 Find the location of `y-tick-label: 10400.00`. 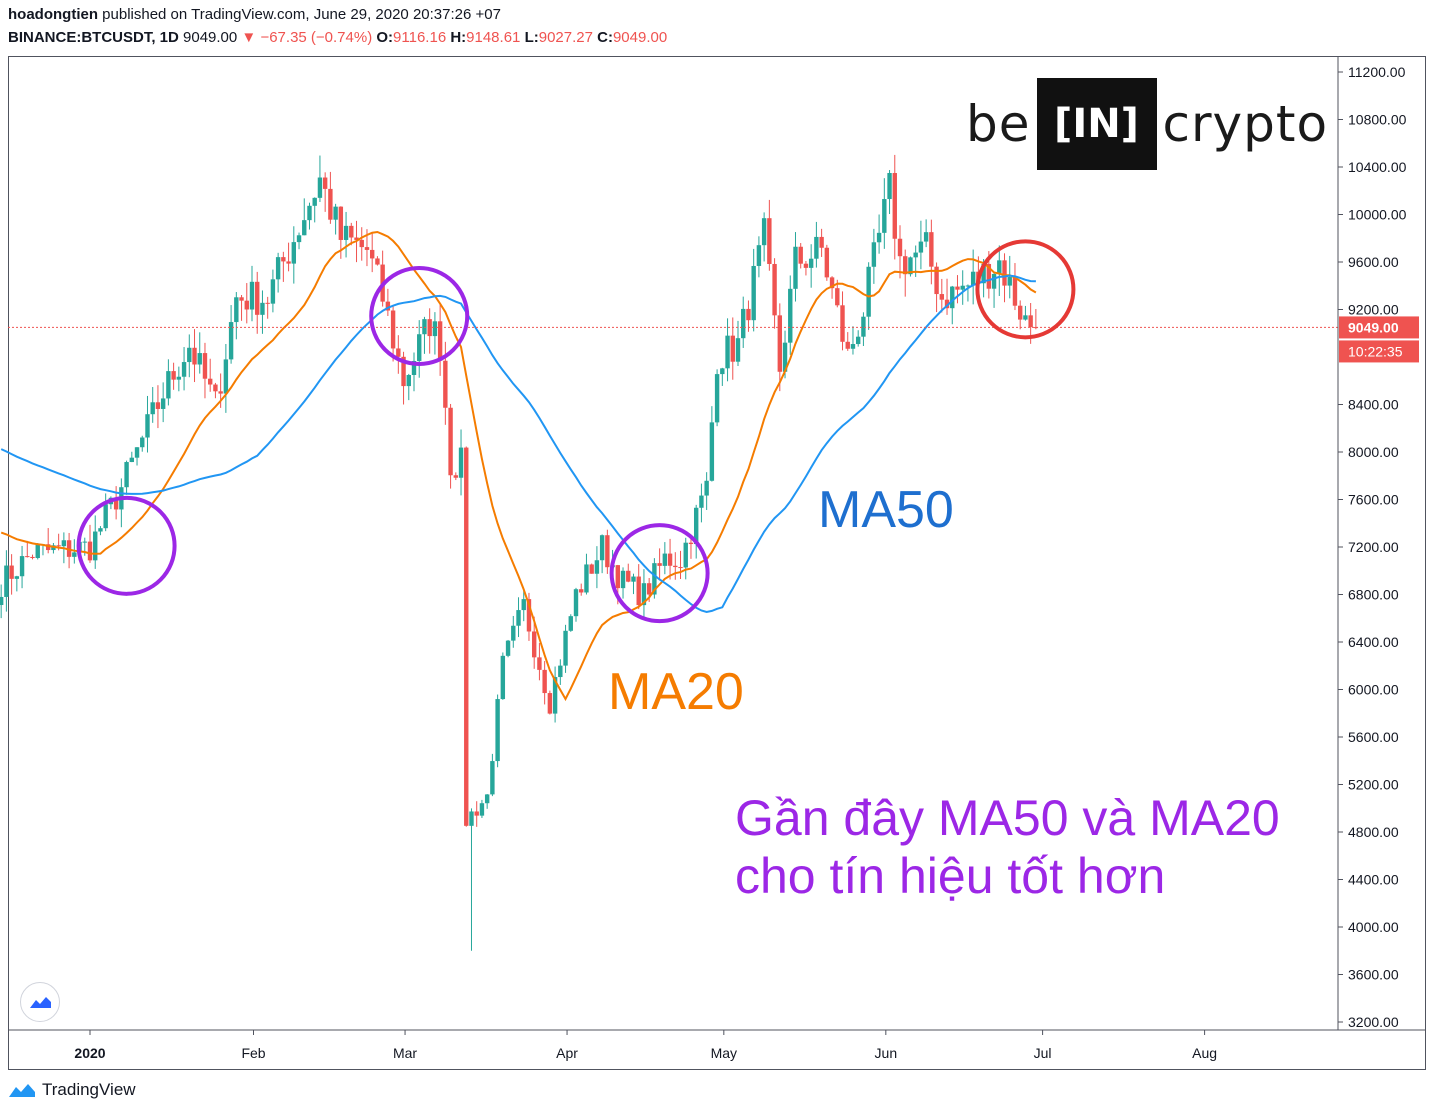

y-tick-label: 10400.00 is located at coordinates (1377, 167).